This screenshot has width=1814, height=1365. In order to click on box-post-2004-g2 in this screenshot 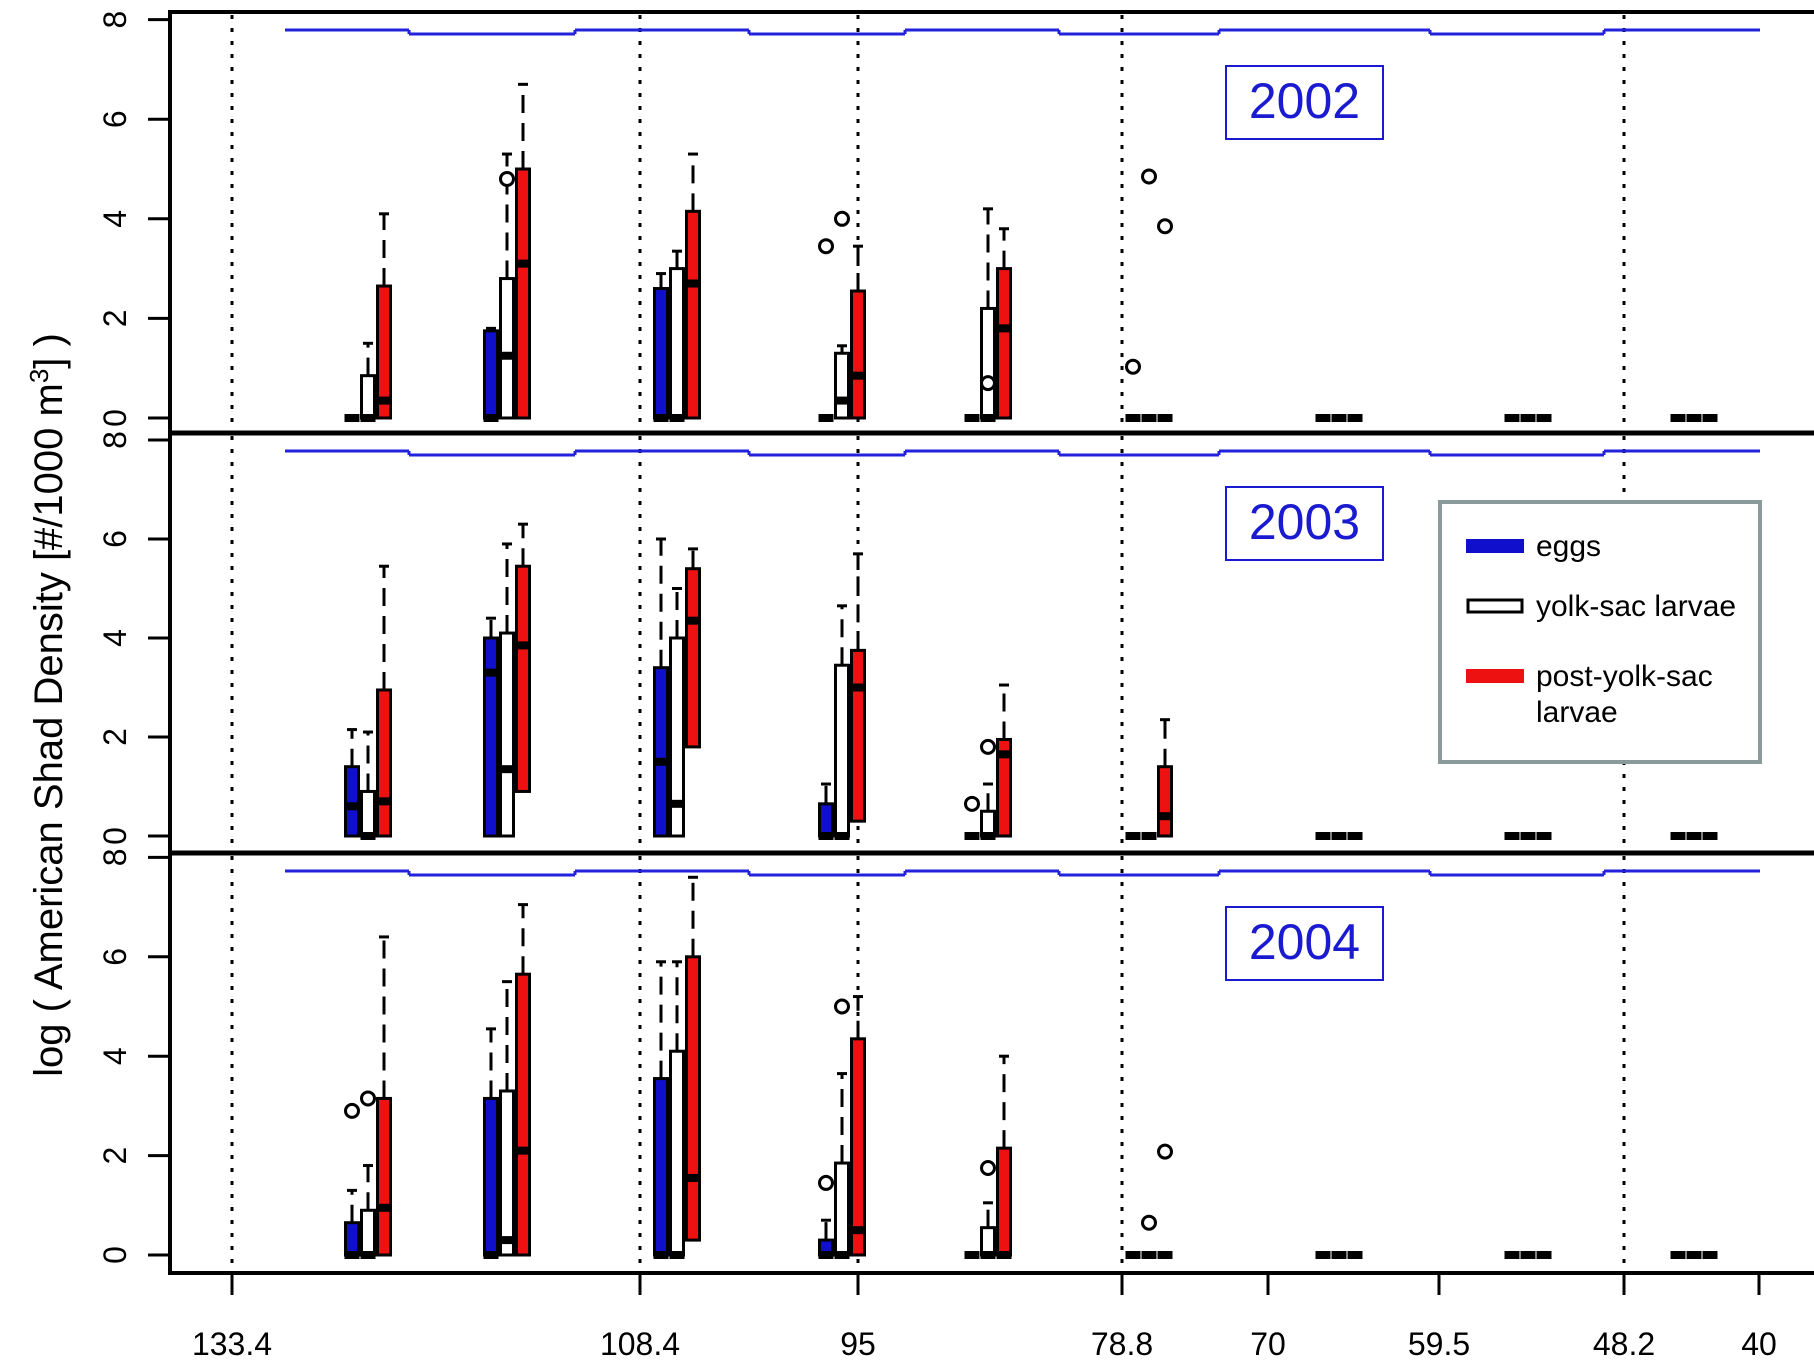, I will do `click(523, 1080)`.